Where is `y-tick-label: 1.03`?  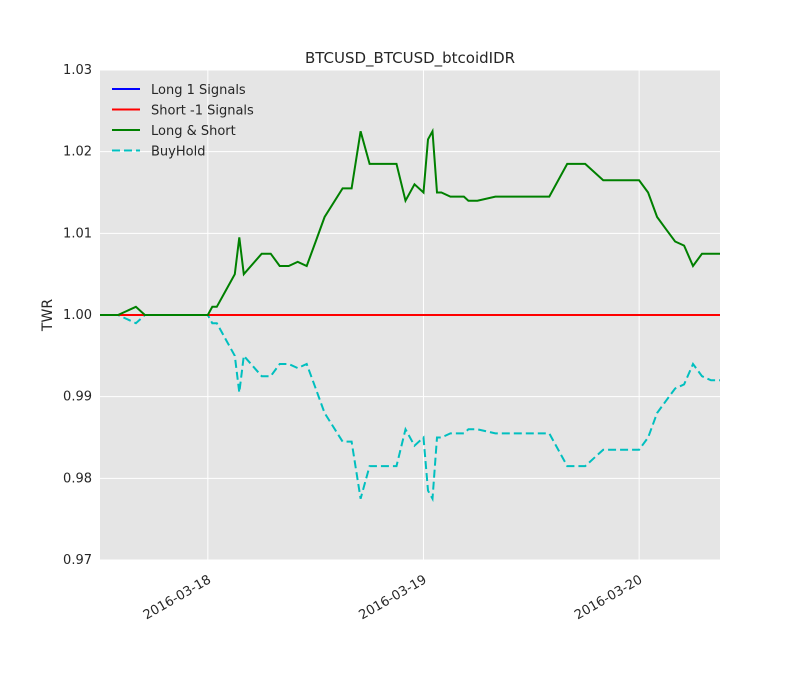
y-tick-label: 1.03 is located at coordinates (77, 70).